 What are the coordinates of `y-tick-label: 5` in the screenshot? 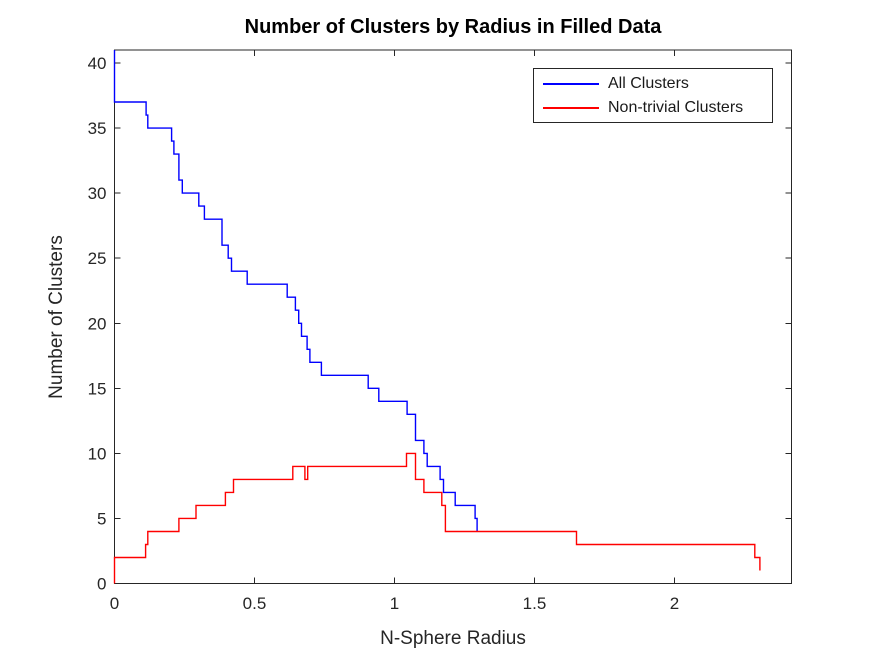 It's located at (101, 518).